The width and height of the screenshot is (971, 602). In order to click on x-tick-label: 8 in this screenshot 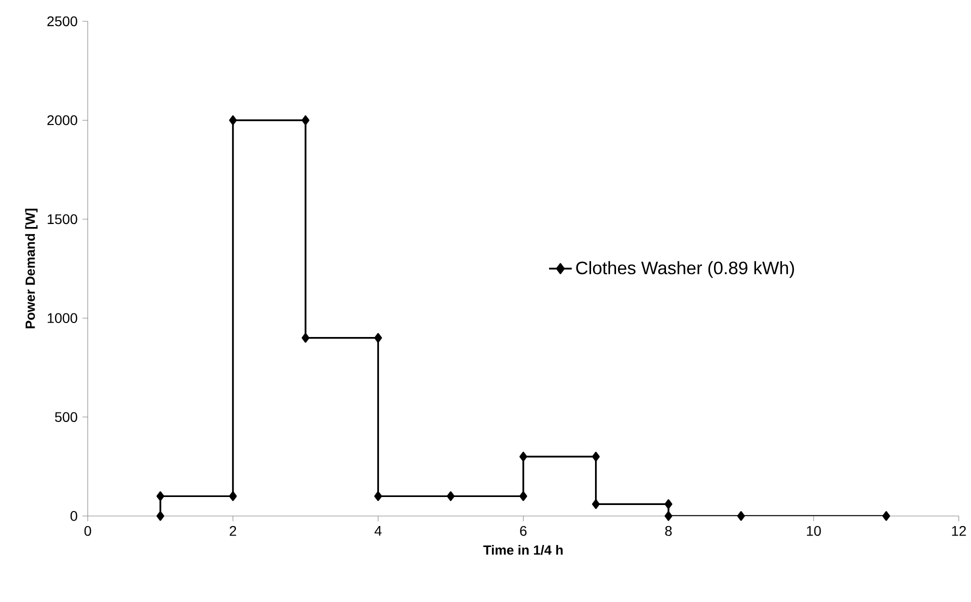, I will do `click(668, 531)`.